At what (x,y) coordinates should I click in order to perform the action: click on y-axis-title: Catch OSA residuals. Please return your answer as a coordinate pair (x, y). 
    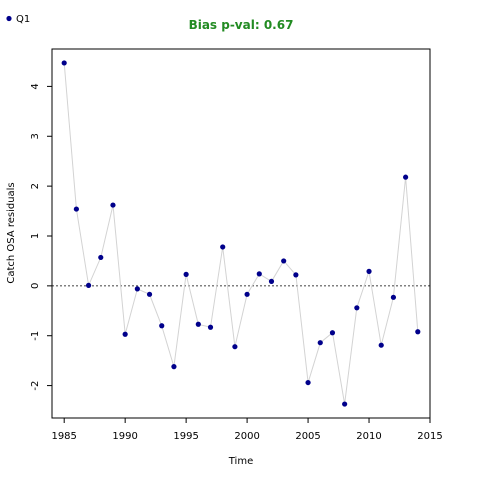
    Looking at the image, I should click on (11, 232).